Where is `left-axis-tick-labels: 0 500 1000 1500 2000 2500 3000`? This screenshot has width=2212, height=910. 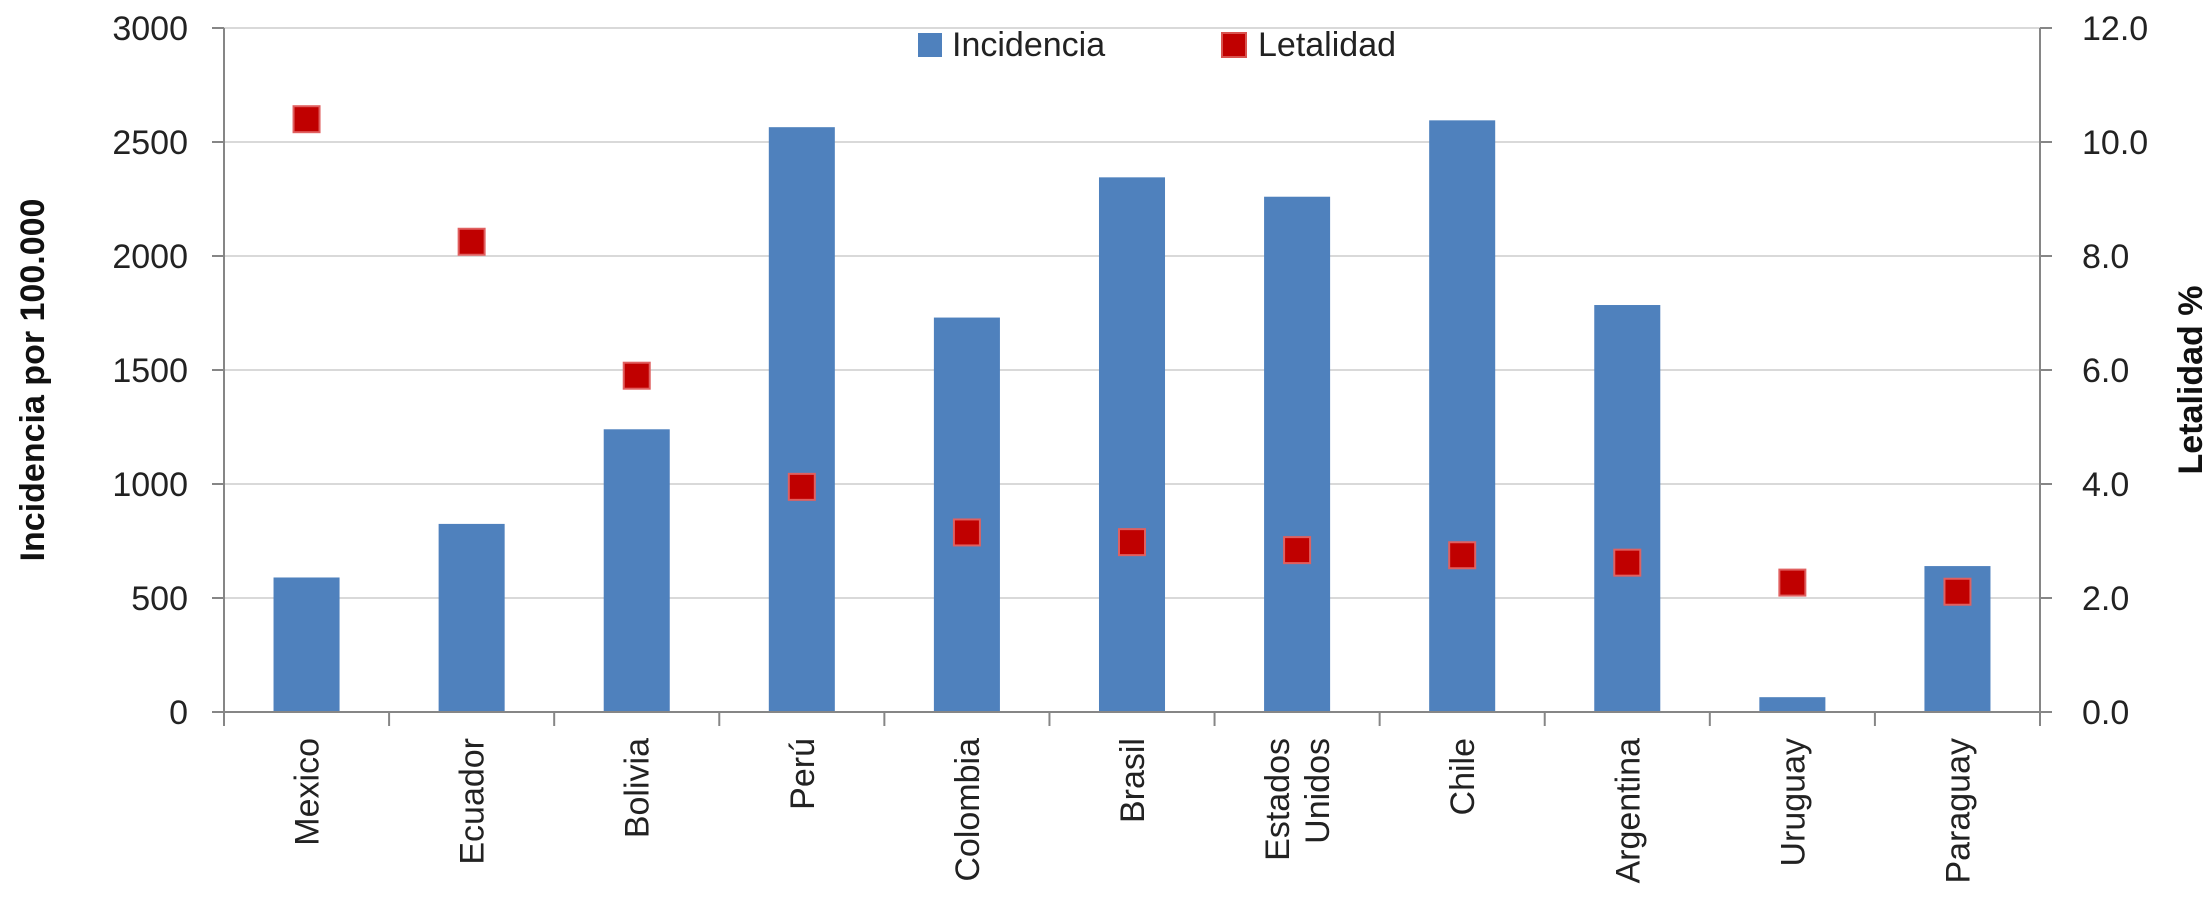
left-axis-tick-labels: 0 500 1000 1500 2000 2500 3000 is located at coordinates (150, 371).